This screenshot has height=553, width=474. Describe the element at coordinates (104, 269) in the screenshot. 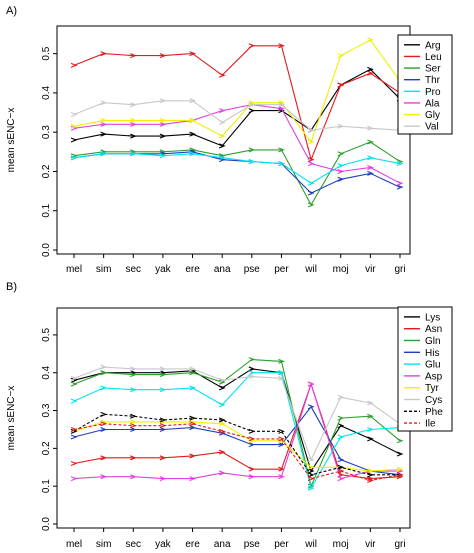

I see `x-tick-label: sim` at that location.